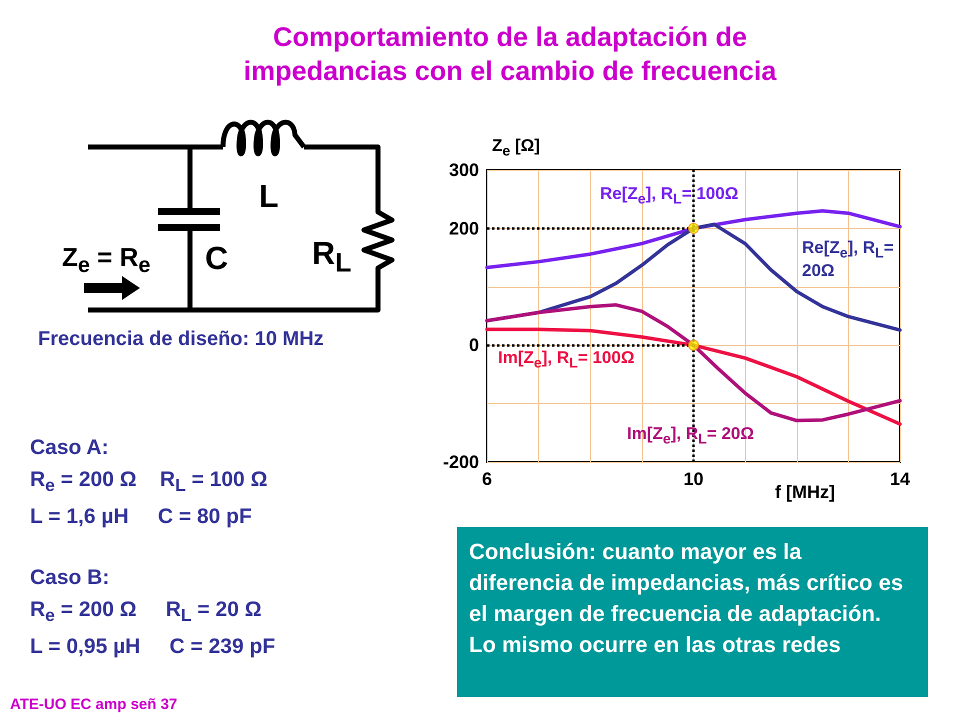  What do you see at coordinates (516, 148) in the screenshot?
I see `y-axis-title: Z$_{e}$ [Ω]` at bounding box center [516, 148].